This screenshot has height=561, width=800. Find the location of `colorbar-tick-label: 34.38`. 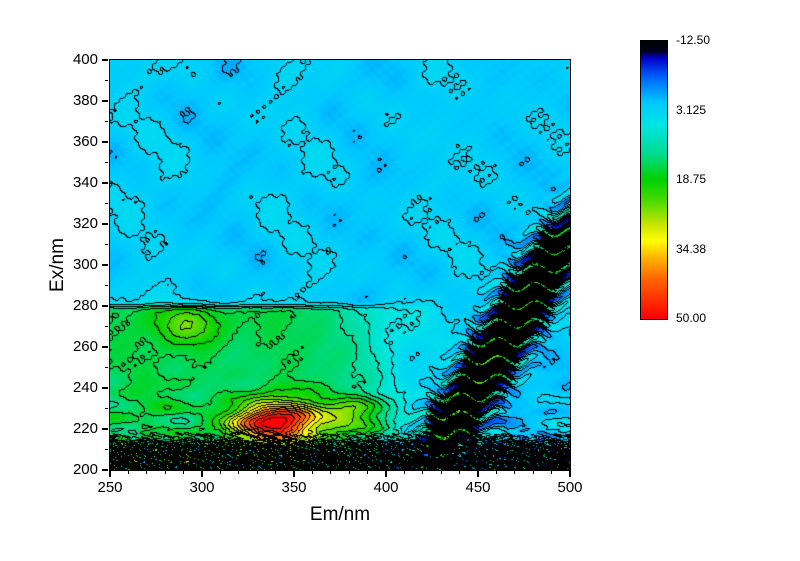

colorbar-tick-label: 34.38 is located at coordinates (691, 248).